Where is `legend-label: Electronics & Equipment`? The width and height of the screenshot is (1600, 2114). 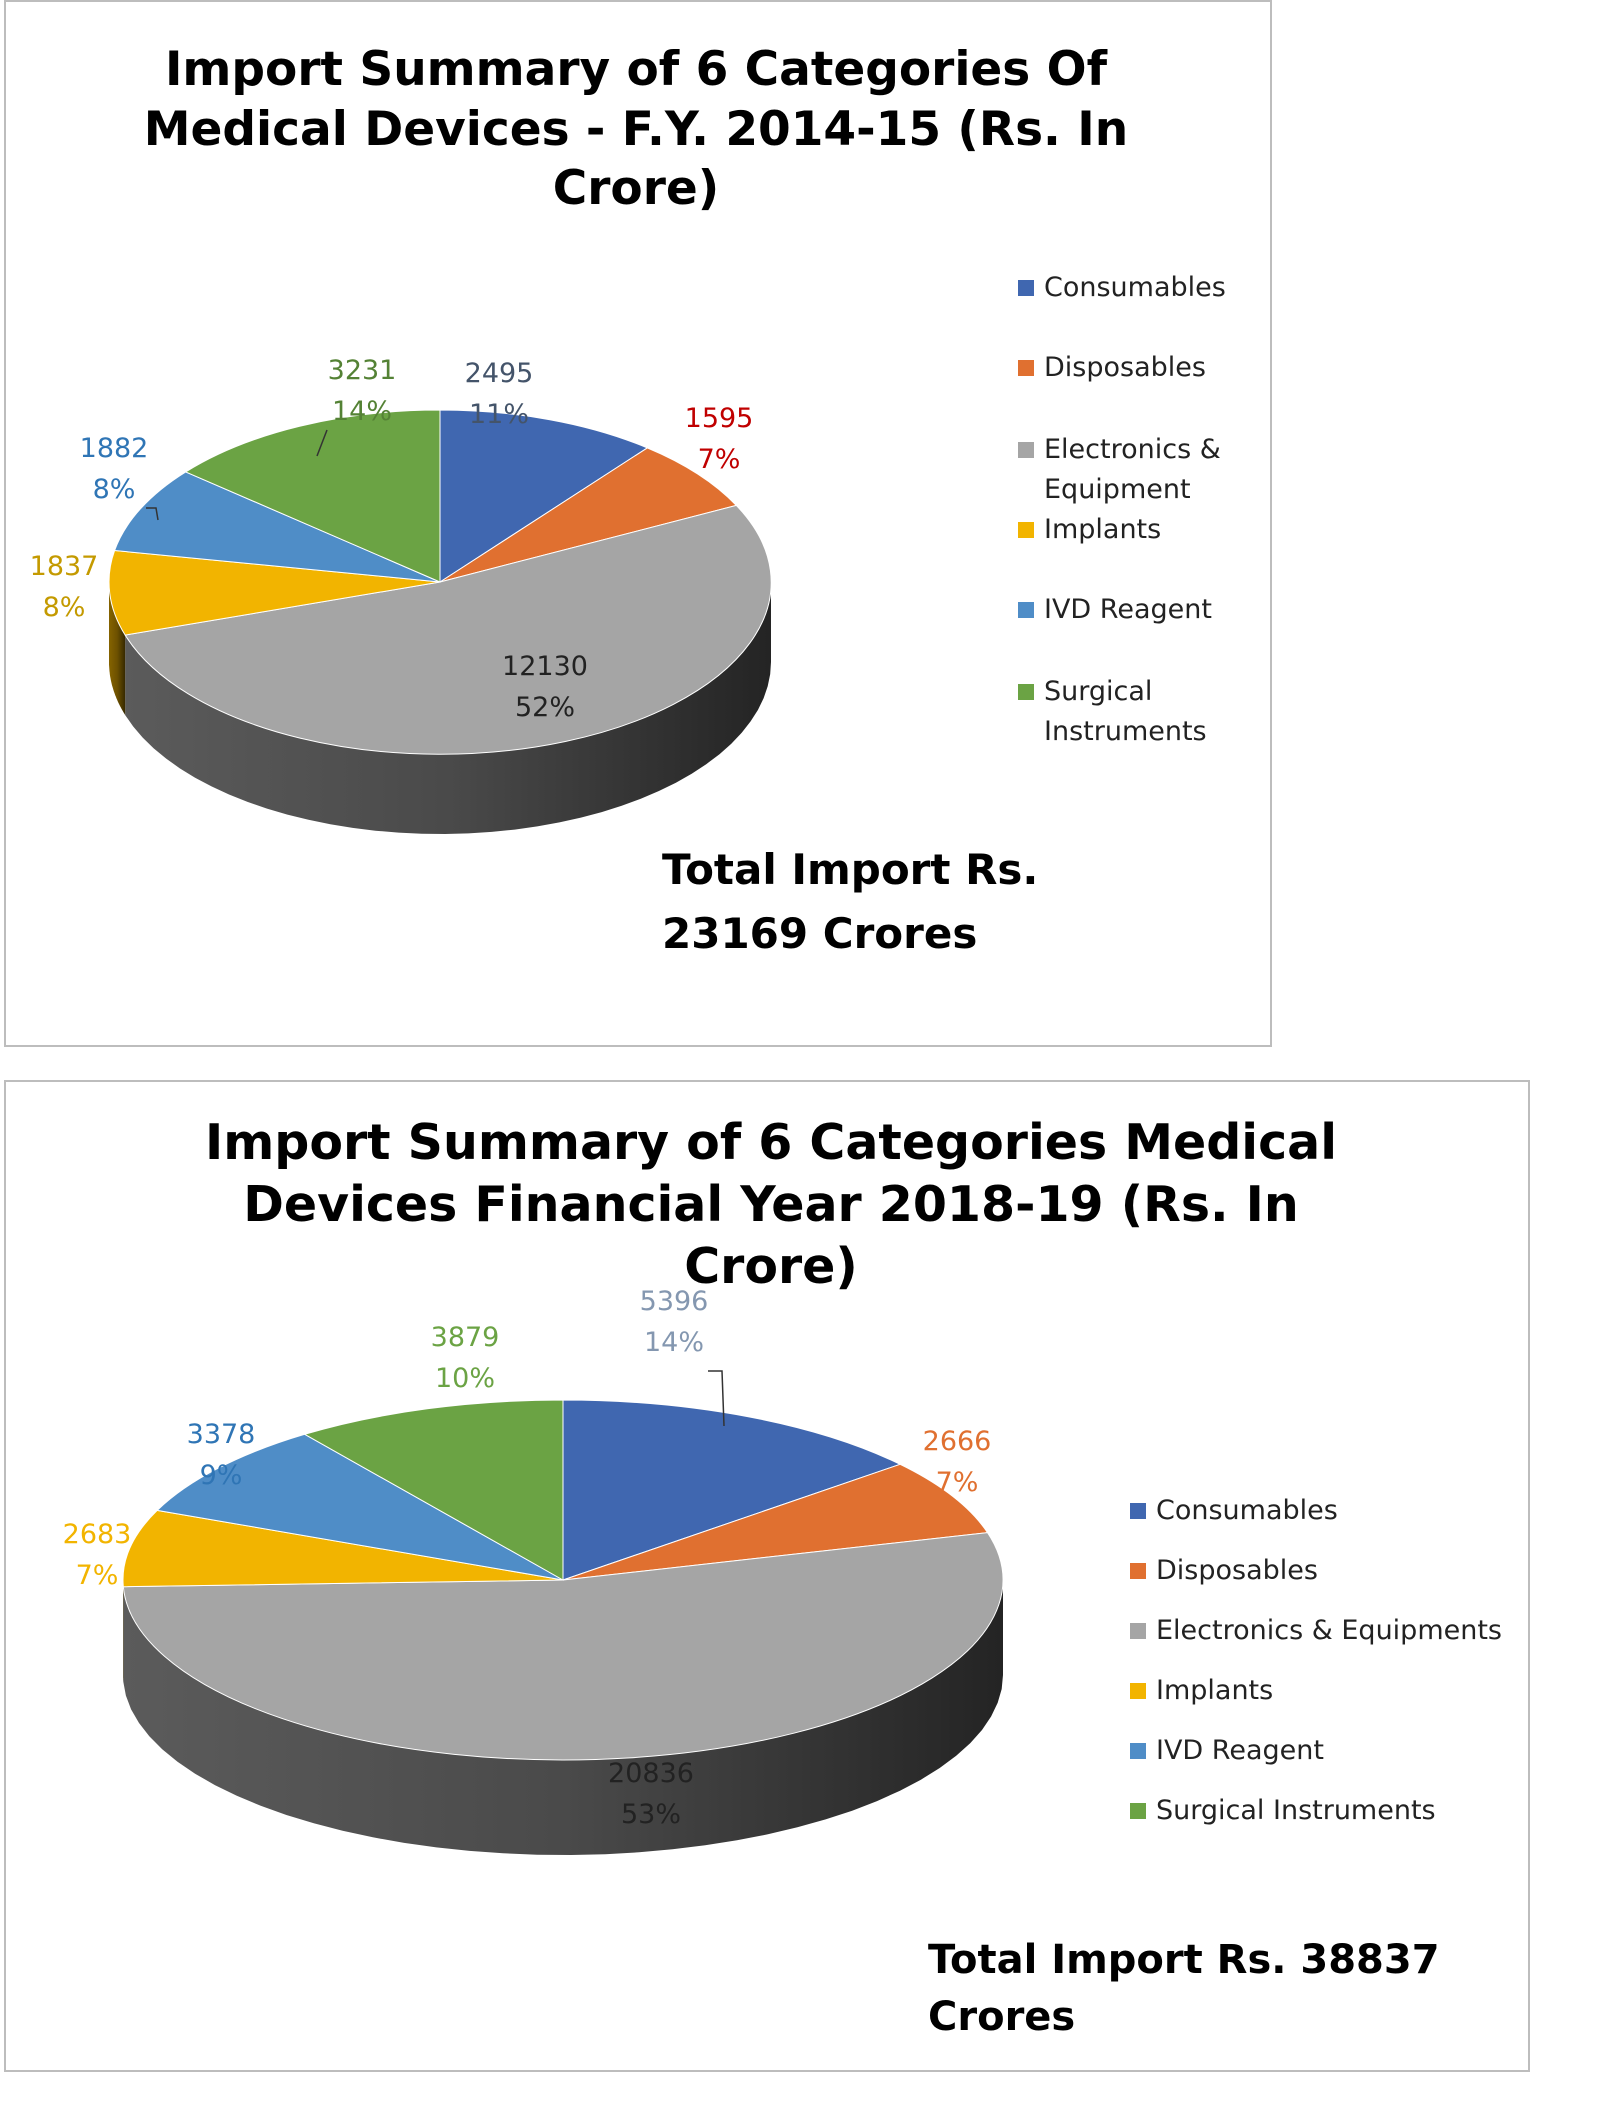
legend-label: Electronics & Equipment is located at coordinates (1132, 469).